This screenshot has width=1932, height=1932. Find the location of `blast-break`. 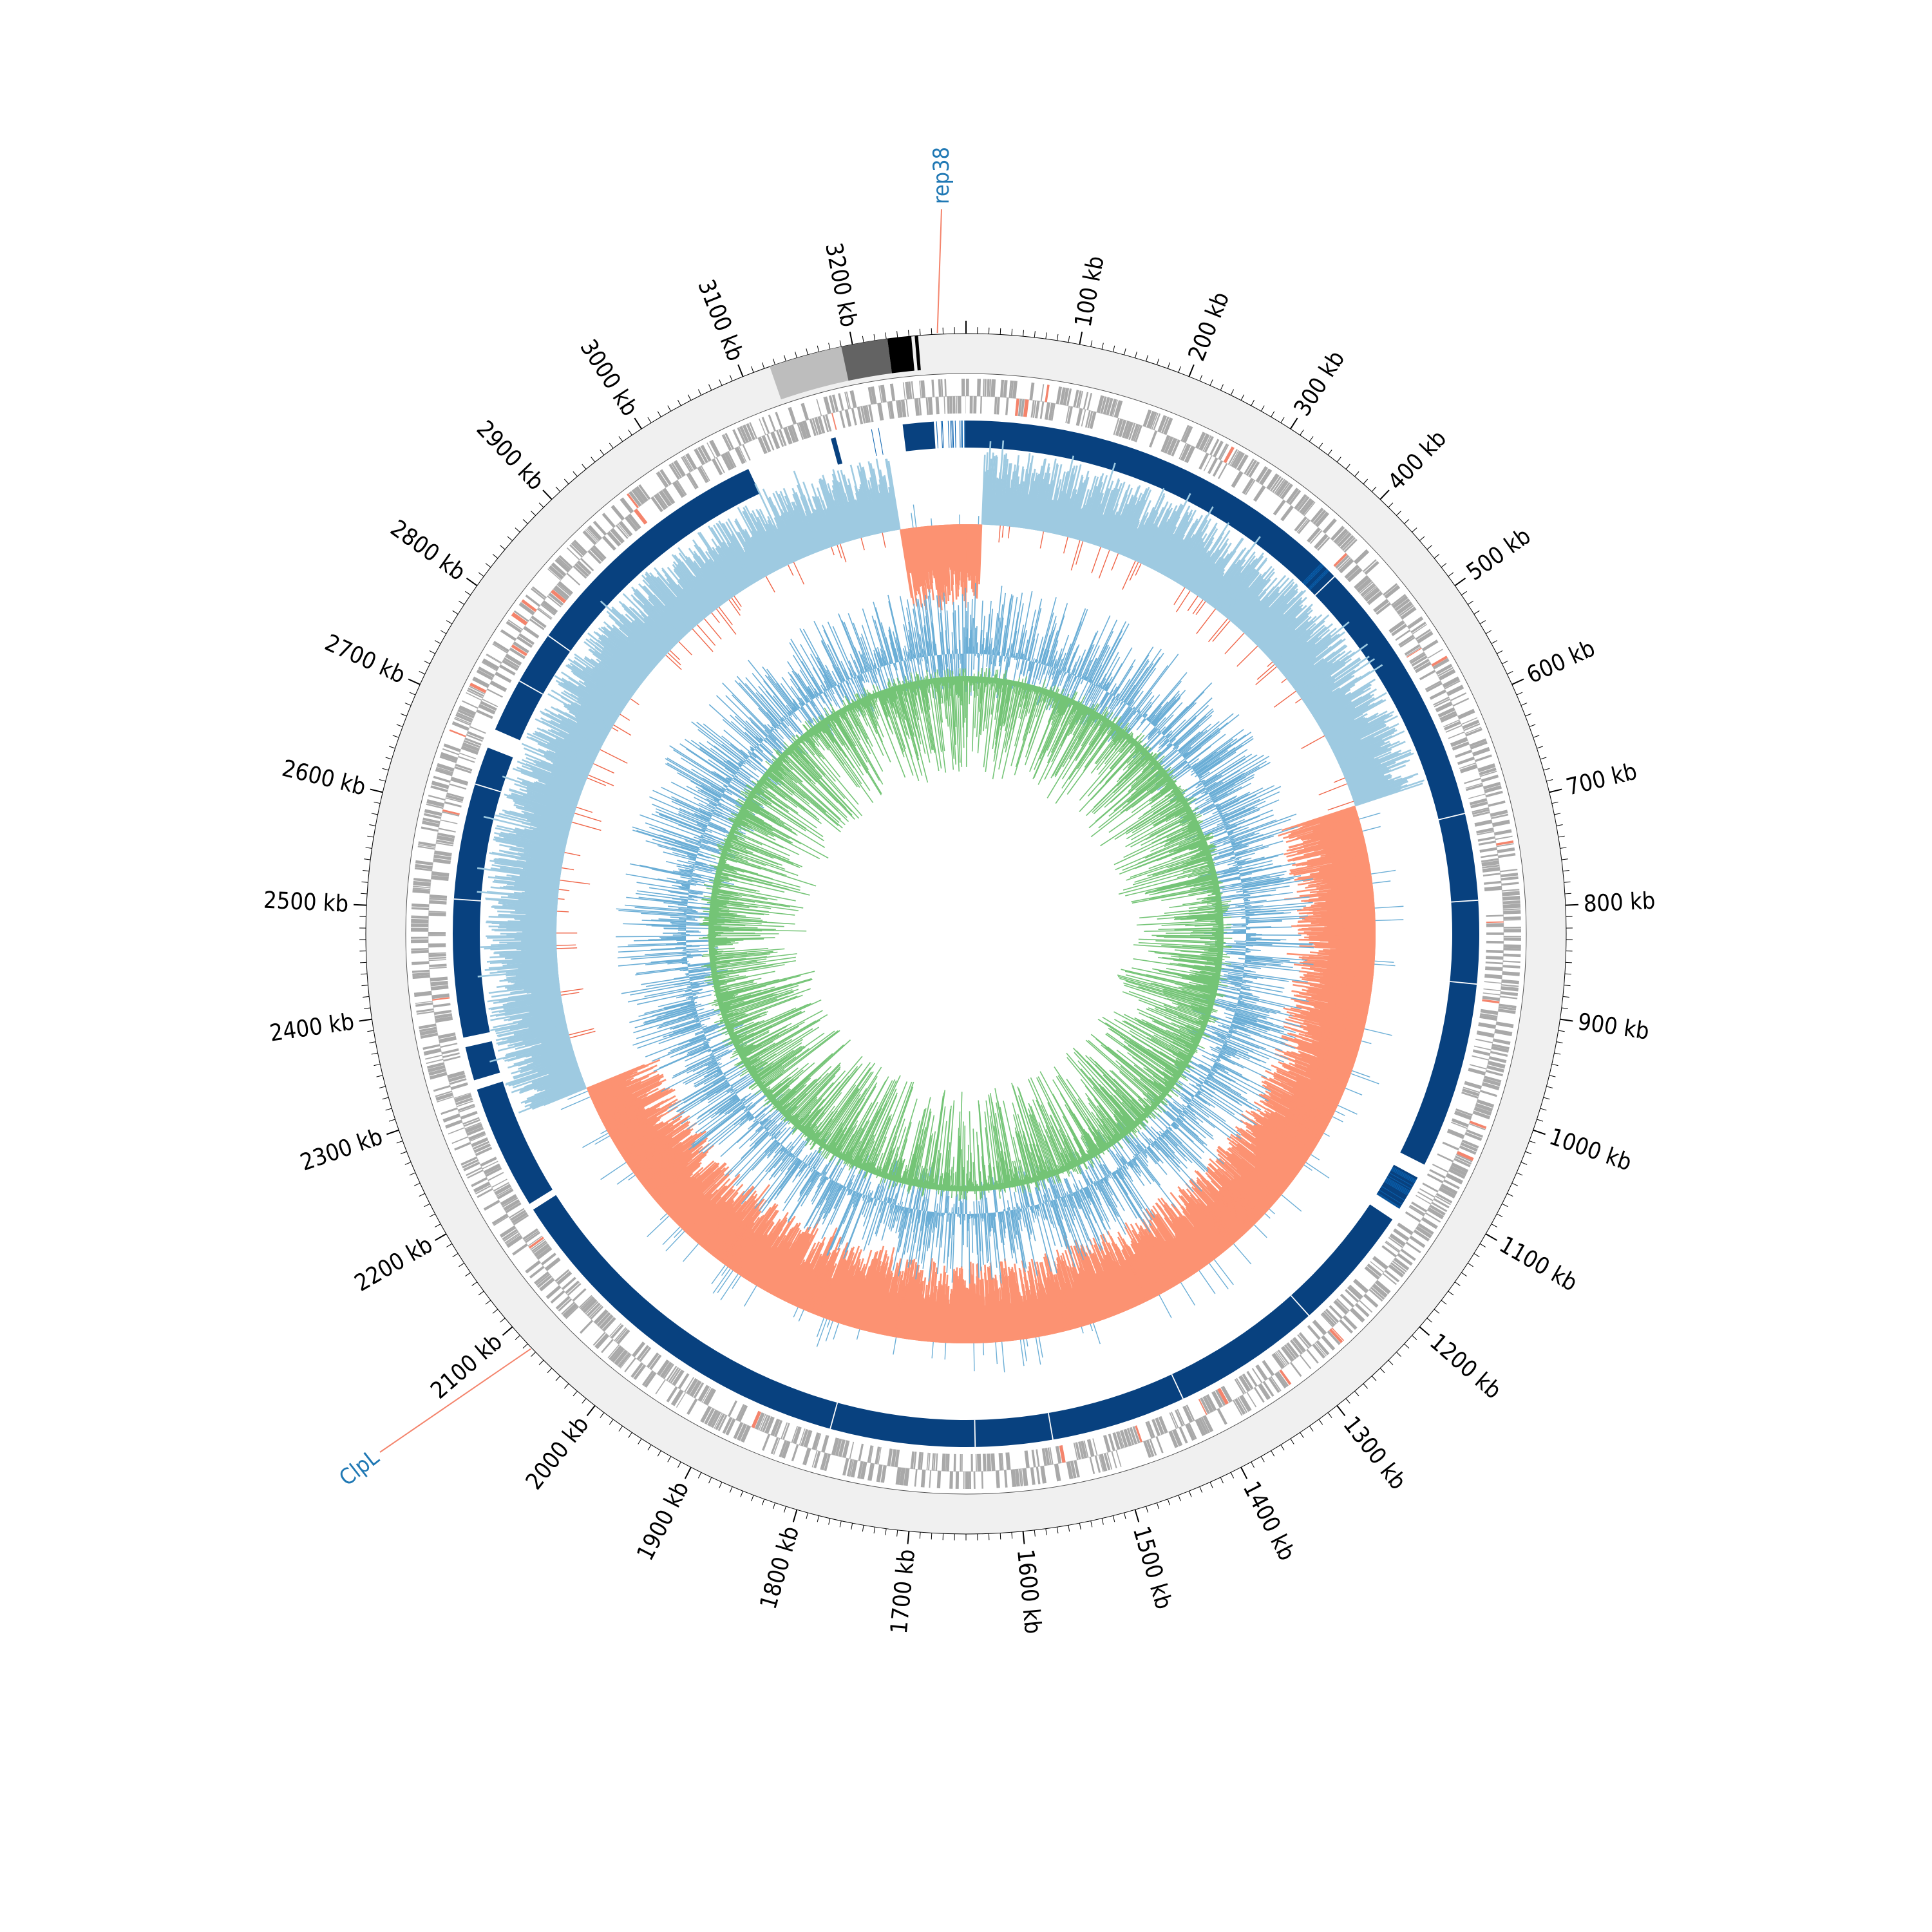

blast-break is located at coordinates (1051, 1426).